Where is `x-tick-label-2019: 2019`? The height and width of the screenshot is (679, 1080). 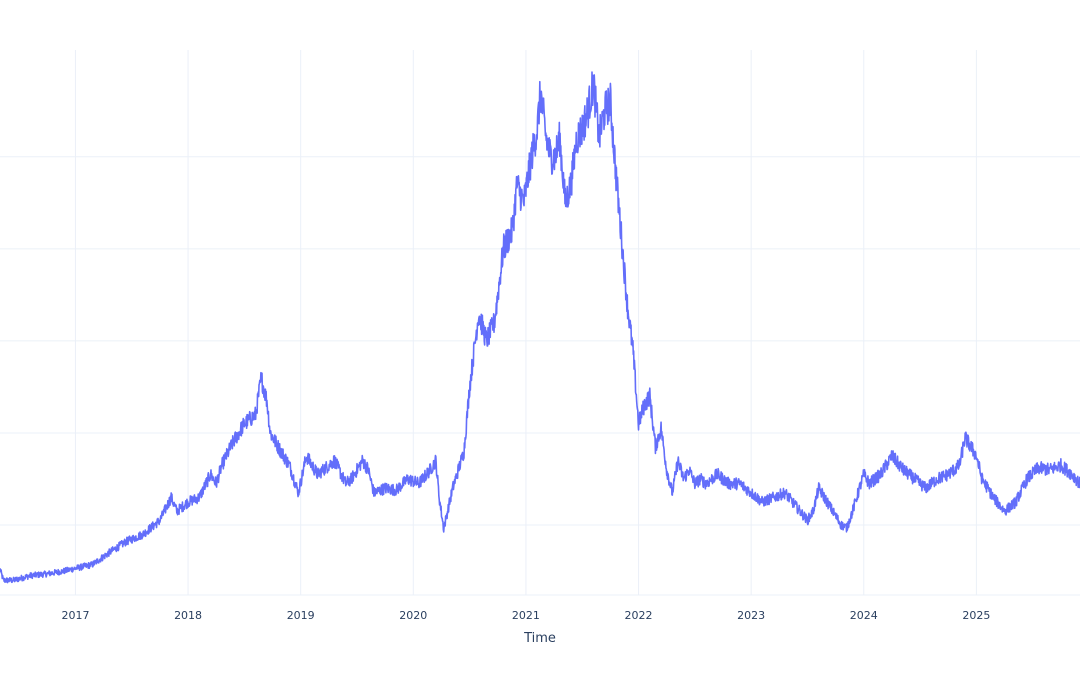 x-tick-label-2019: 2019 is located at coordinates (301, 615).